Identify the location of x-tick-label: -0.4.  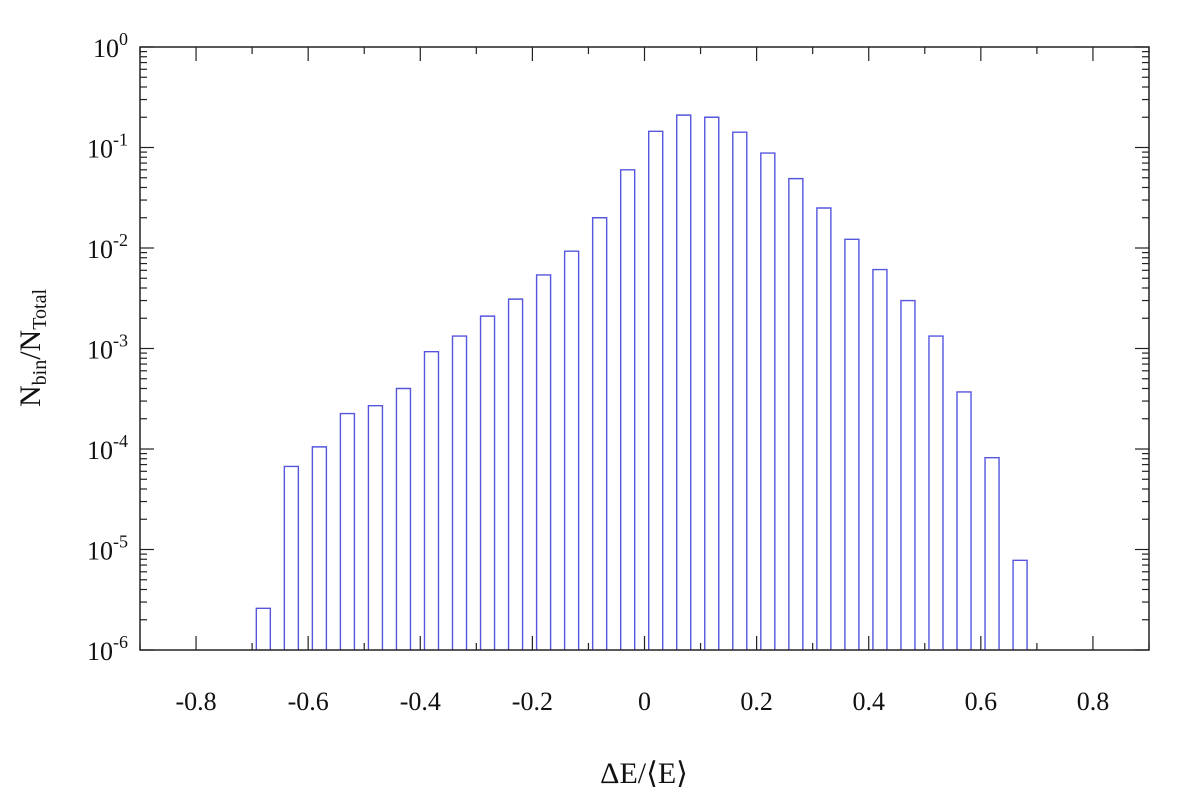
(420, 701).